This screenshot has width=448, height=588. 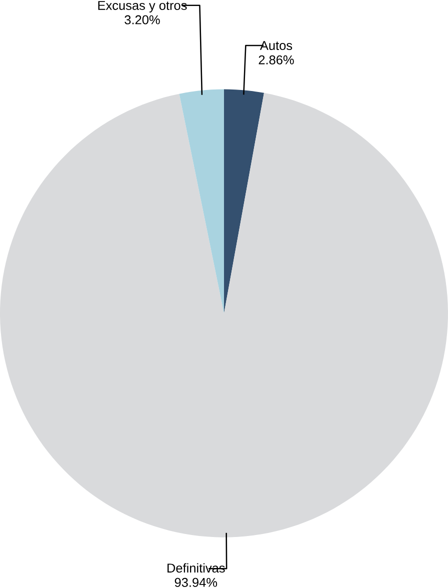 I want to click on data-label: 2.86%, so click(x=276, y=59).